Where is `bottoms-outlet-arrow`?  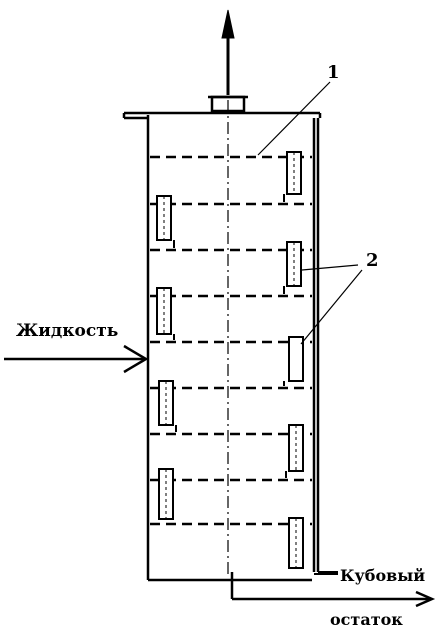
bottoms-outlet-arrow is located at coordinates (333, 590).